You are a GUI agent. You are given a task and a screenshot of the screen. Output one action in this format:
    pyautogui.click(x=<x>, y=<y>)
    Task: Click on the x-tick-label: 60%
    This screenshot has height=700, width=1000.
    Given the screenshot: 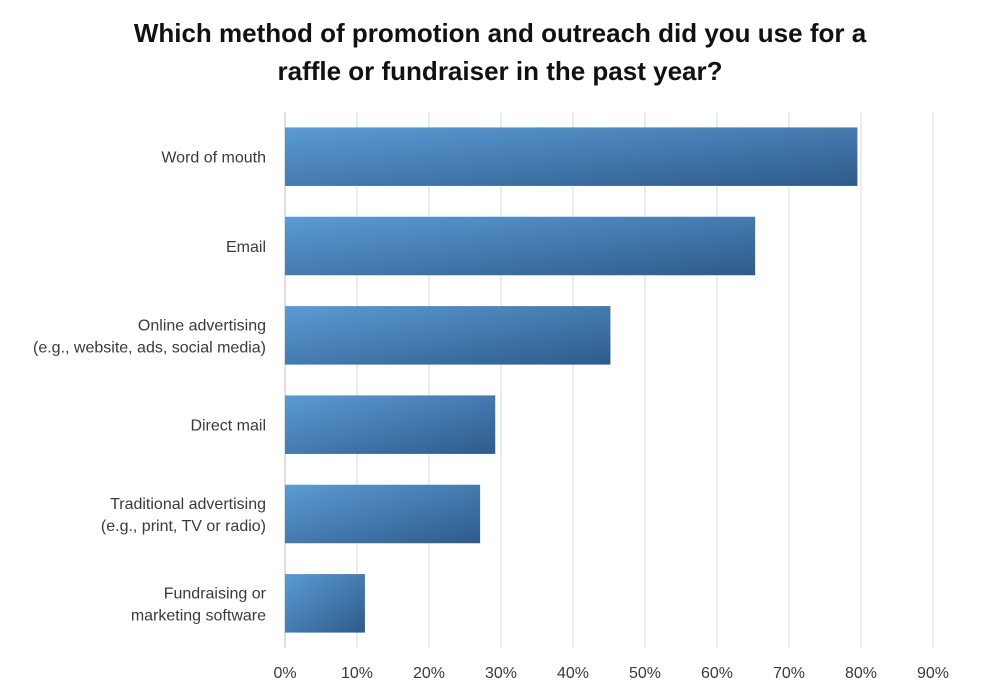 What is the action you would take?
    pyautogui.click(x=717, y=673)
    